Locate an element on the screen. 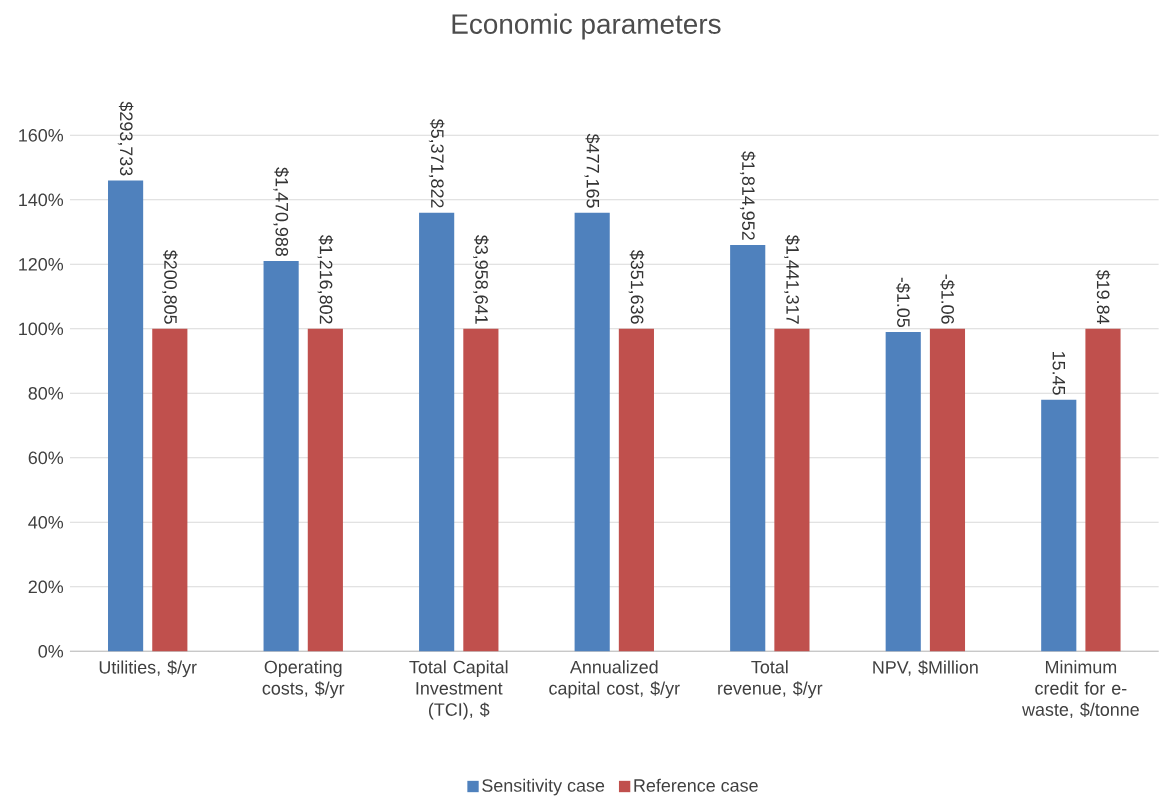 The image size is (1173, 805). annotation: -$1.05 is located at coordinates (903, 302).